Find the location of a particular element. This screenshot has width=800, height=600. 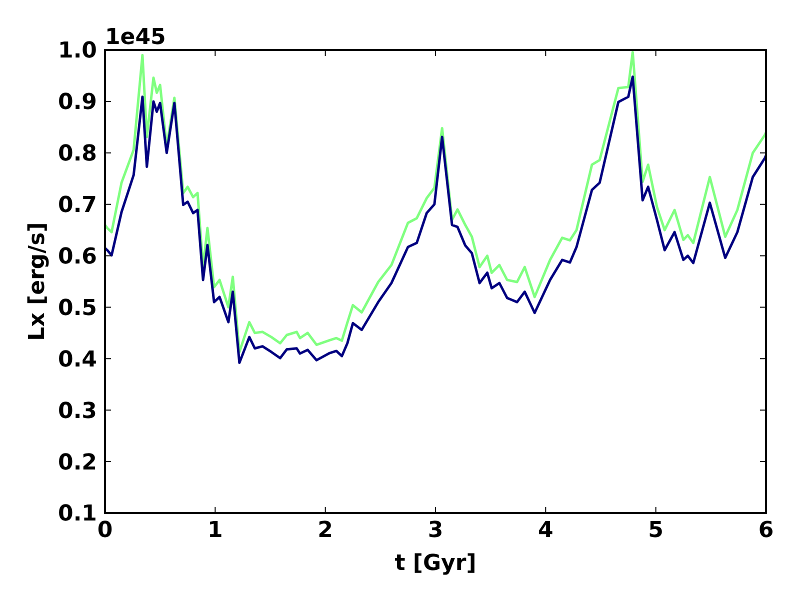

y-tick-label: 0.4 is located at coordinates (77, 359).